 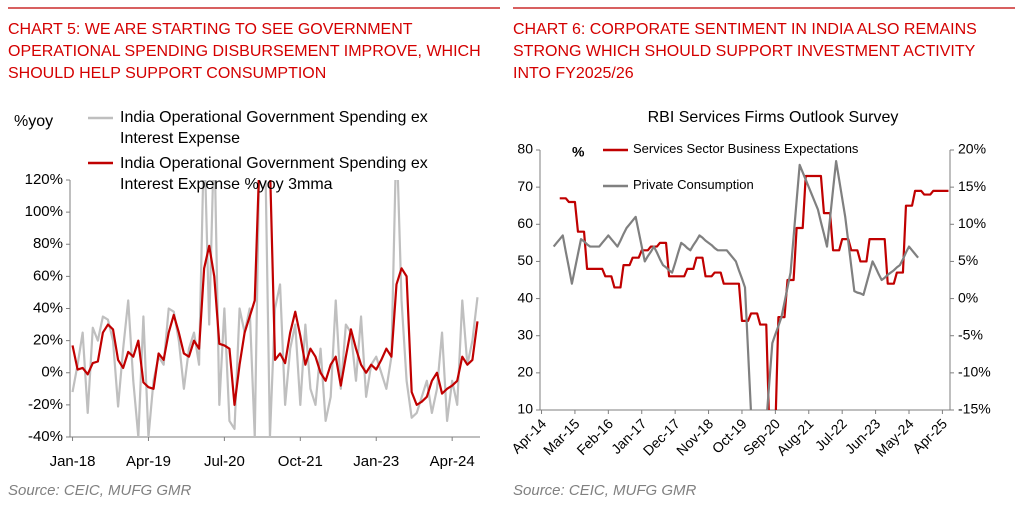 I want to click on y2-tick-label: -10%, so click(x=974, y=372).